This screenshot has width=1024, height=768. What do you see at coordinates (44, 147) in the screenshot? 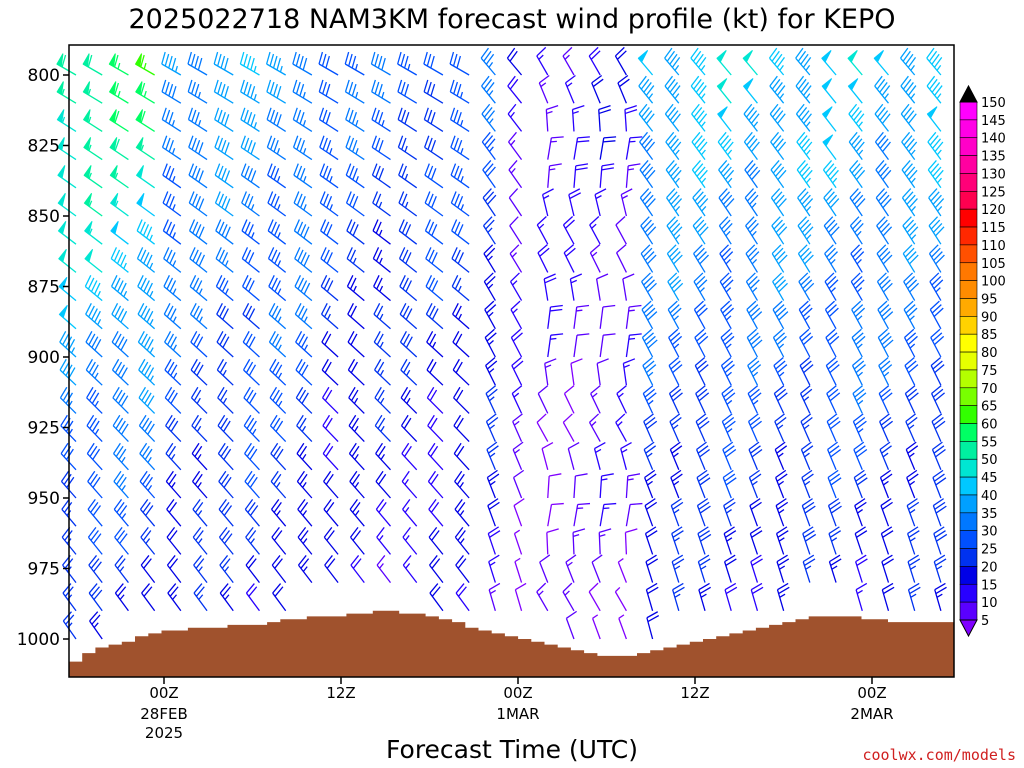
I see `y-tick-label: 825` at bounding box center [44, 147].